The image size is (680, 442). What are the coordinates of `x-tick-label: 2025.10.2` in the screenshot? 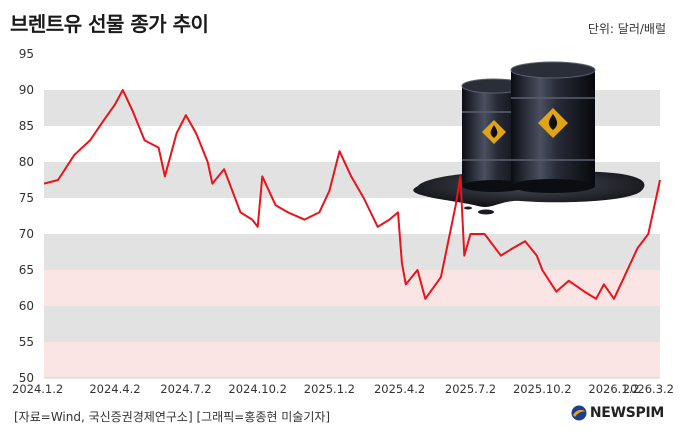 It's located at (542, 389).